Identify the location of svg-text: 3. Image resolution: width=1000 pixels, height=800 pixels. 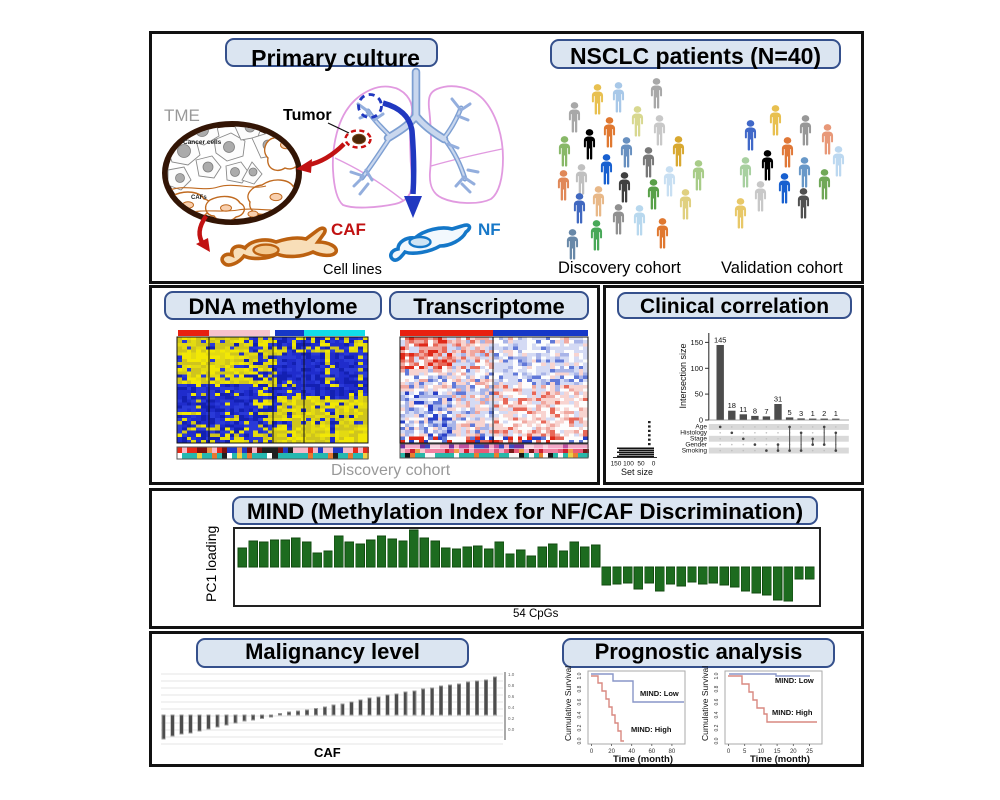
(801, 413).